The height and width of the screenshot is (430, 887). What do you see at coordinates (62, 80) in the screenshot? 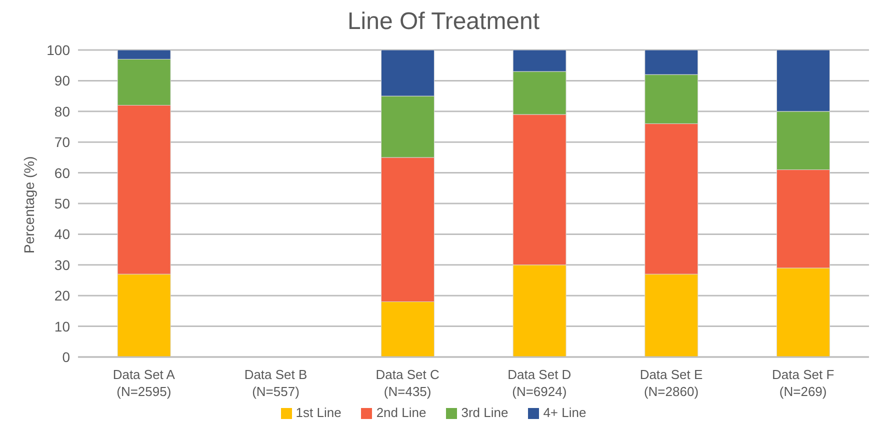
I see `y-tick-label: 90` at bounding box center [62, 80].